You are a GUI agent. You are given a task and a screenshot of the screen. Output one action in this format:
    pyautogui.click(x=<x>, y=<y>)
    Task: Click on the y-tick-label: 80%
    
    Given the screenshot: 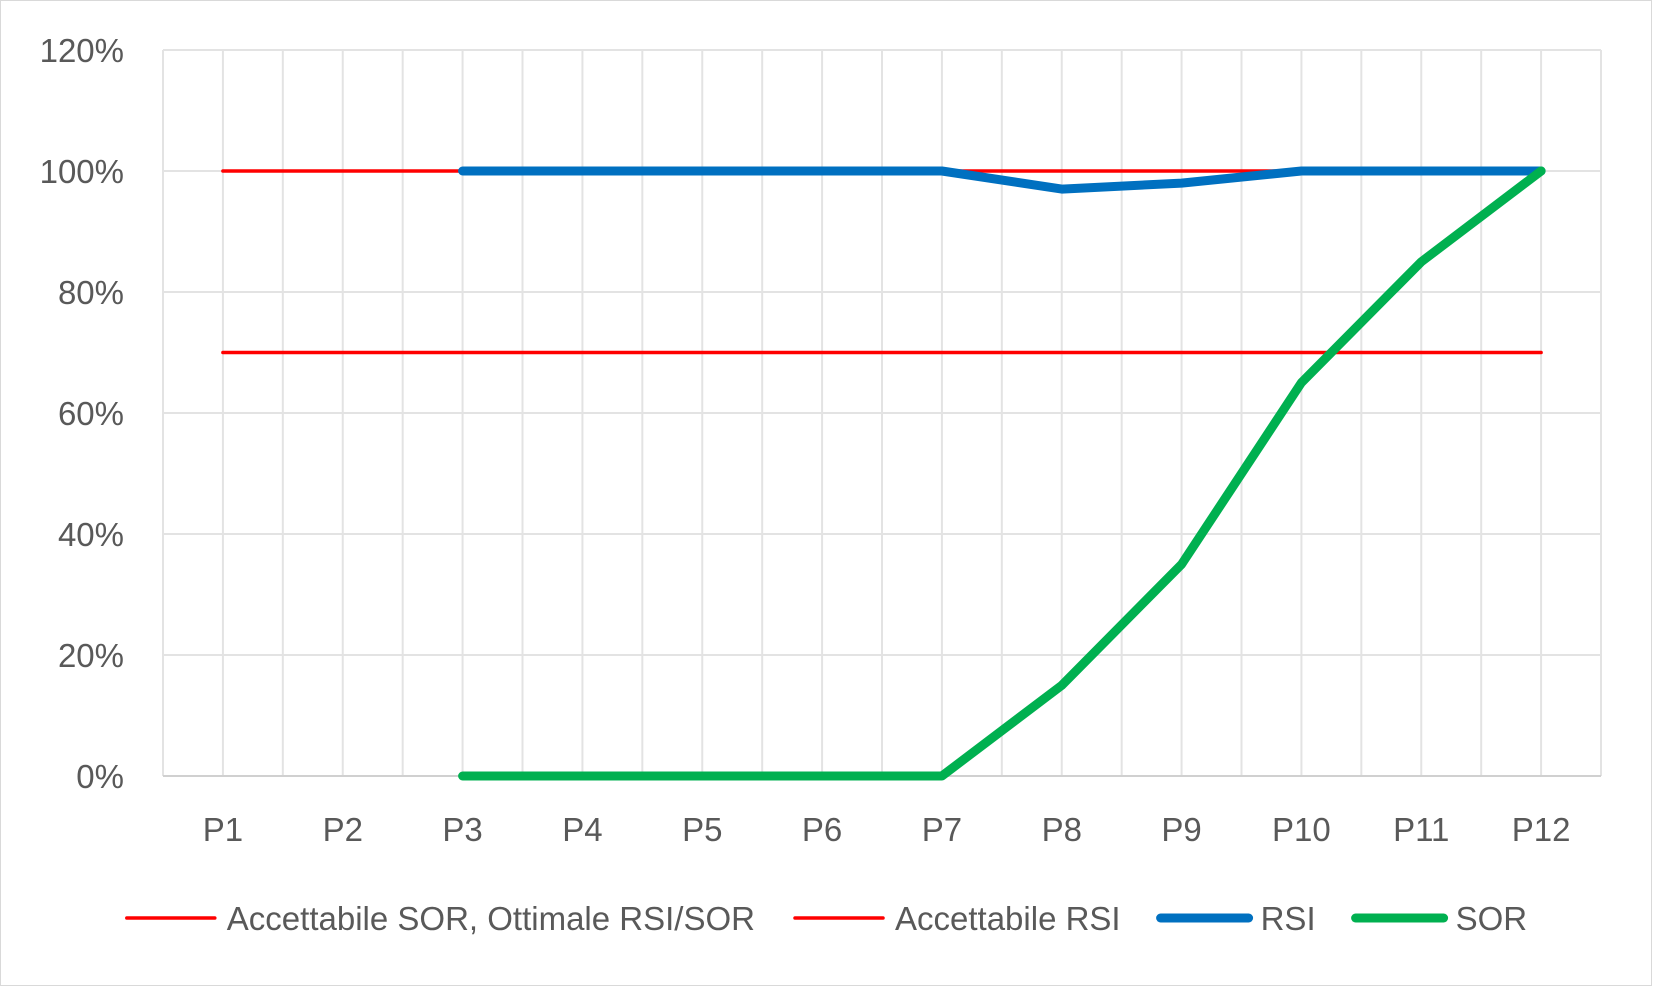 What is the action you would take?
    pyautogui.click(x=91, y=292)
    